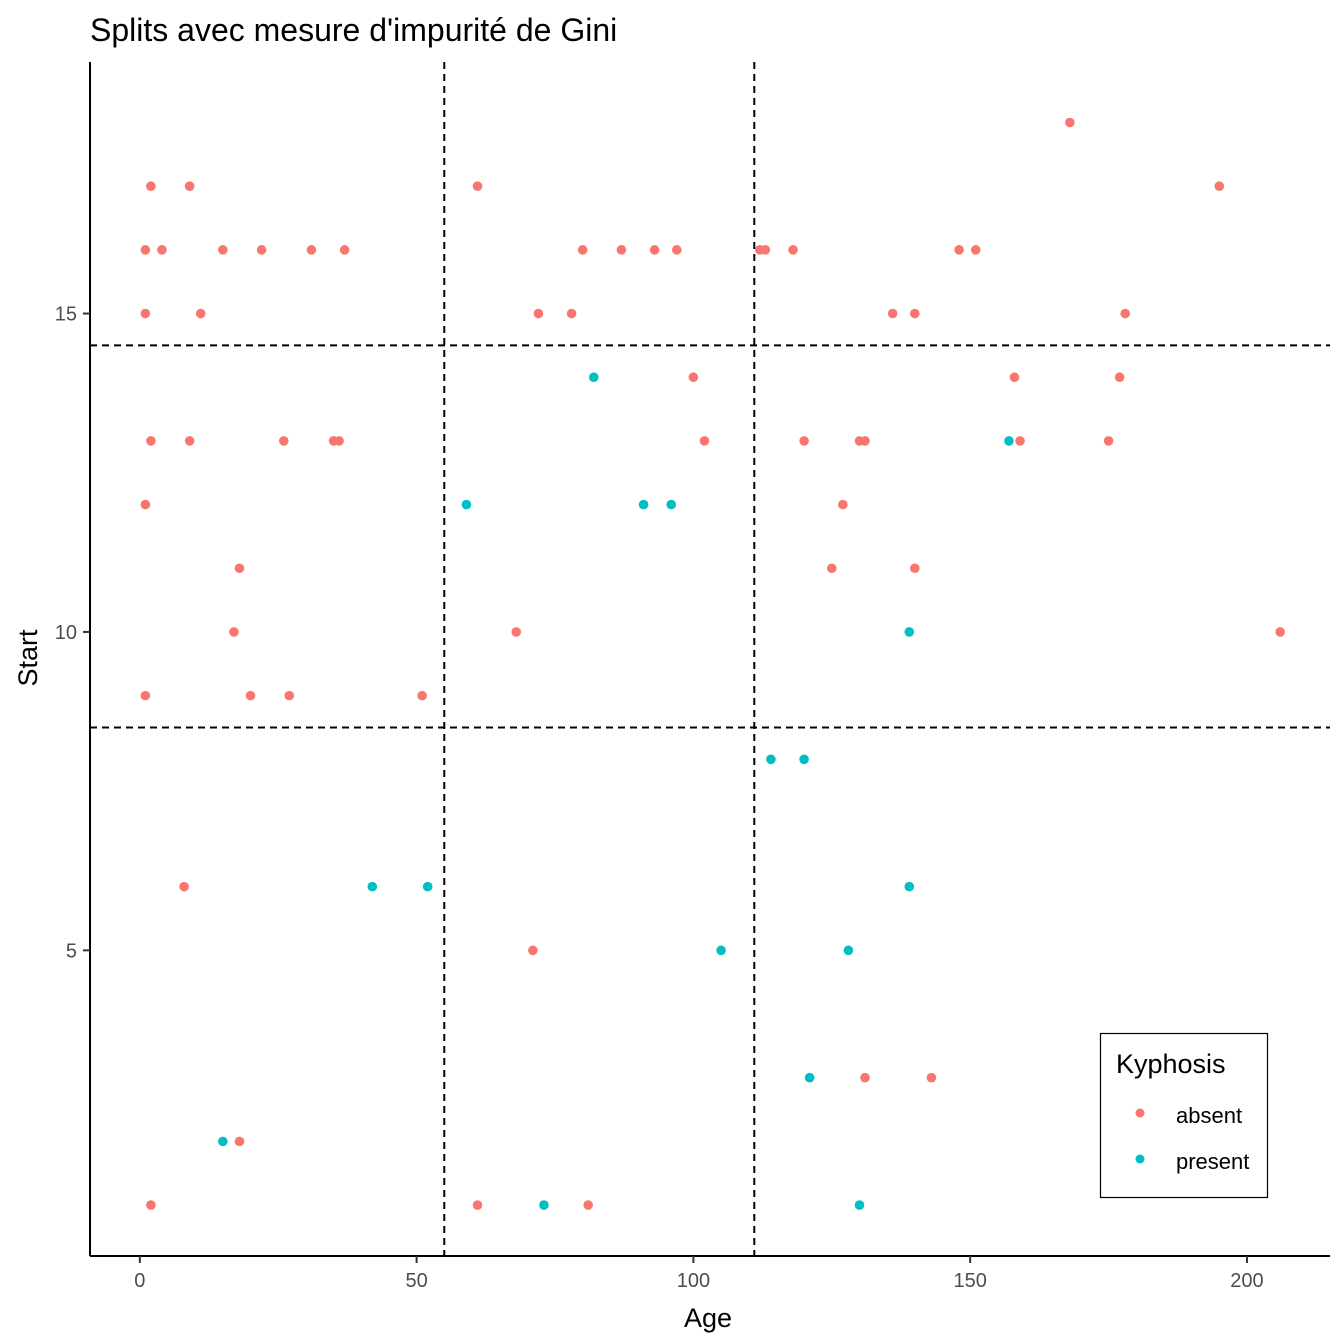 This screenshot has width=1344, height=1344. Describe the element at coordinates (1140, 1113) in the screenshot. I see `legend-key-absent` at that location.